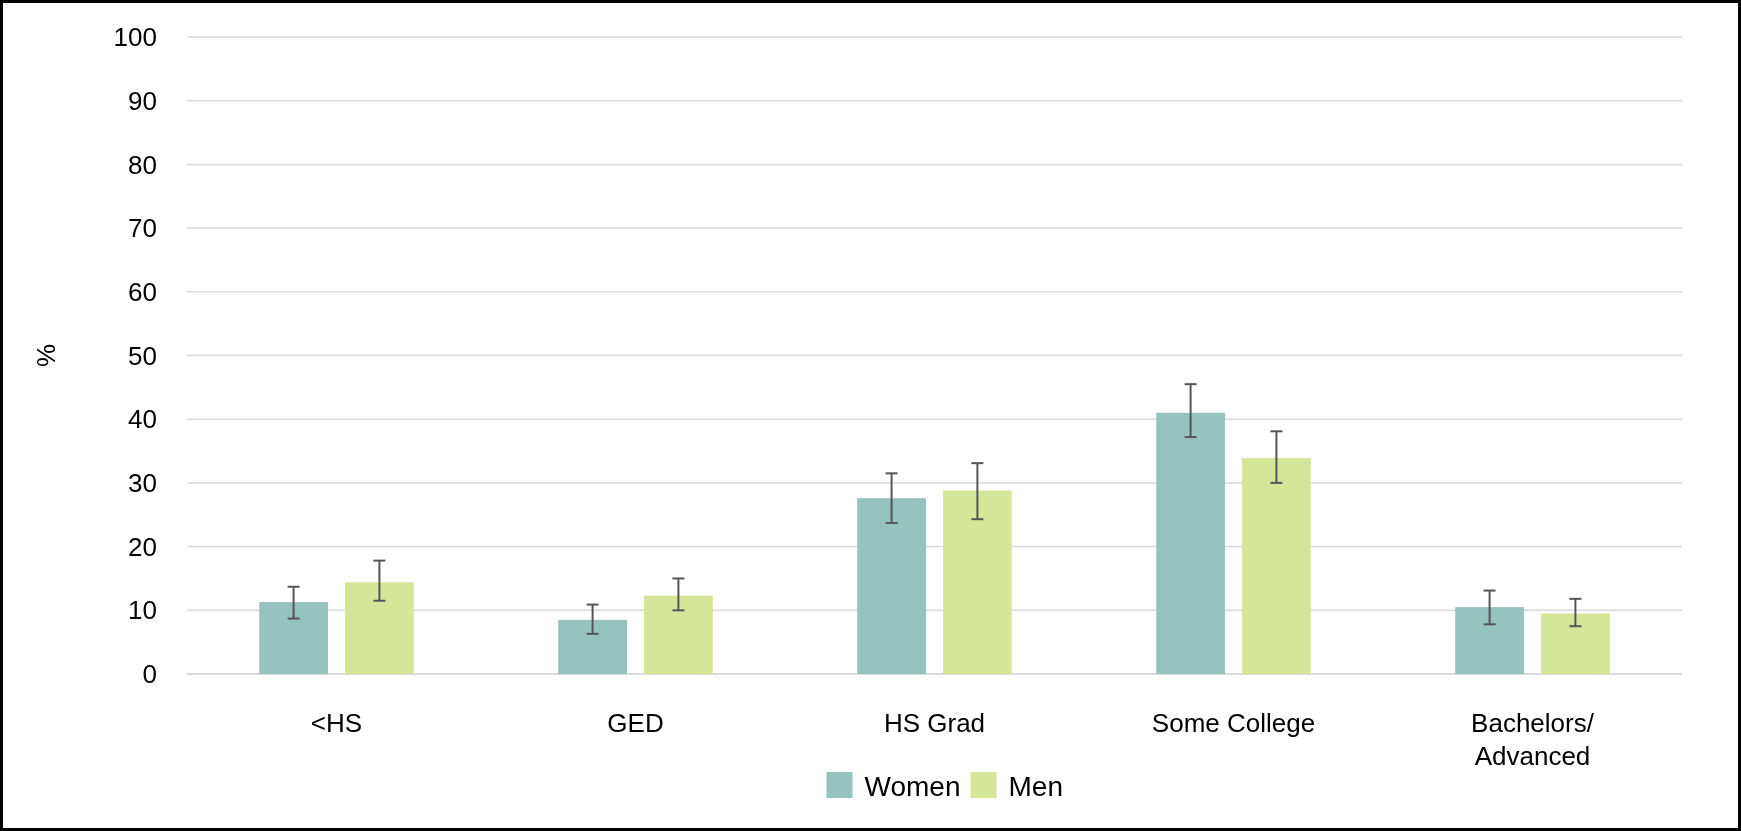 Image resolution: width=1741 pixels, height=831 pixels. What do you see at coordinates (142, 100) in the screenshot?
I see `y-tick-label: 90` at bounding box center [142, 100].